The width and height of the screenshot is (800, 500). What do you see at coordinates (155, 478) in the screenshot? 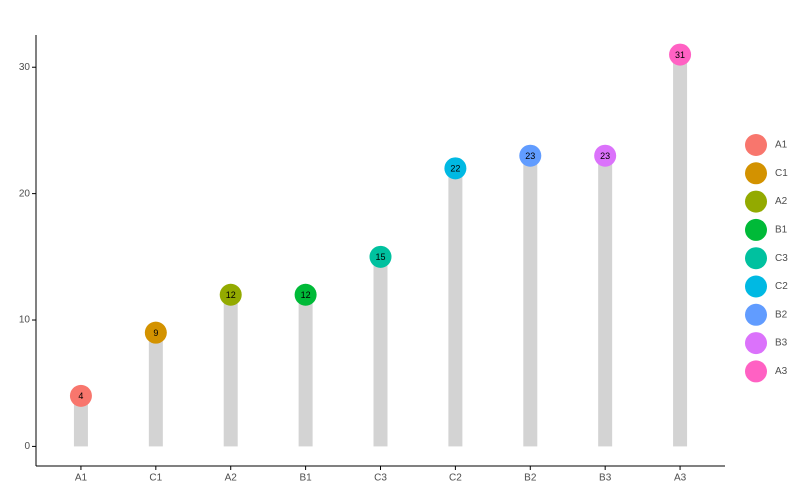
I see `x-tick-label: C1` at bounding box center [155, 478].